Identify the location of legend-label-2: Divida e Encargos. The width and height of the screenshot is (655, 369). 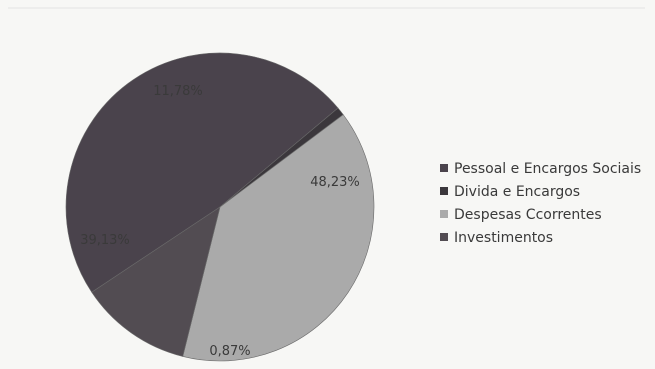
(517, 192).